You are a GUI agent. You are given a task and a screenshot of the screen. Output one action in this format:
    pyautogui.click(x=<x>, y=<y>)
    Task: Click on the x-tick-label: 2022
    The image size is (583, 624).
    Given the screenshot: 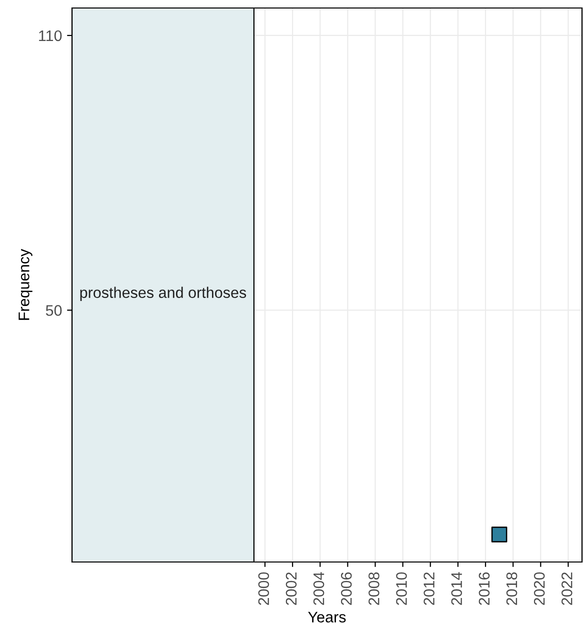 What is the action you would take?
    pyautogui.click(x=567, y=588)
    